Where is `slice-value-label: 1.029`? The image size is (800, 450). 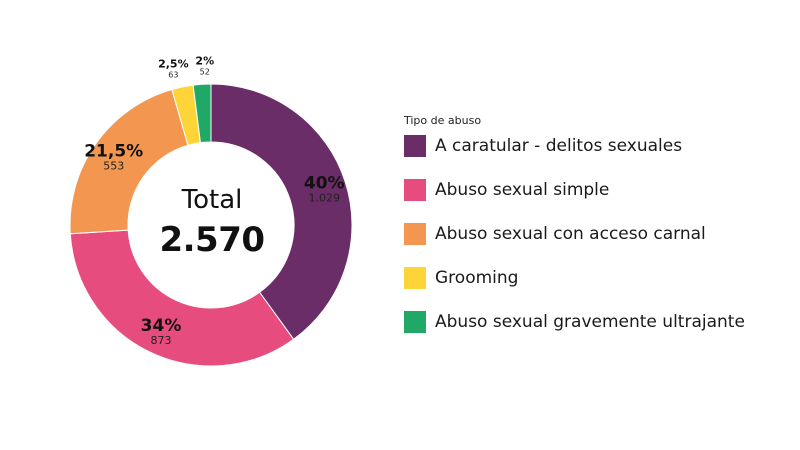 slice-value-label: 1.029 is located at coordinates (324, 197).